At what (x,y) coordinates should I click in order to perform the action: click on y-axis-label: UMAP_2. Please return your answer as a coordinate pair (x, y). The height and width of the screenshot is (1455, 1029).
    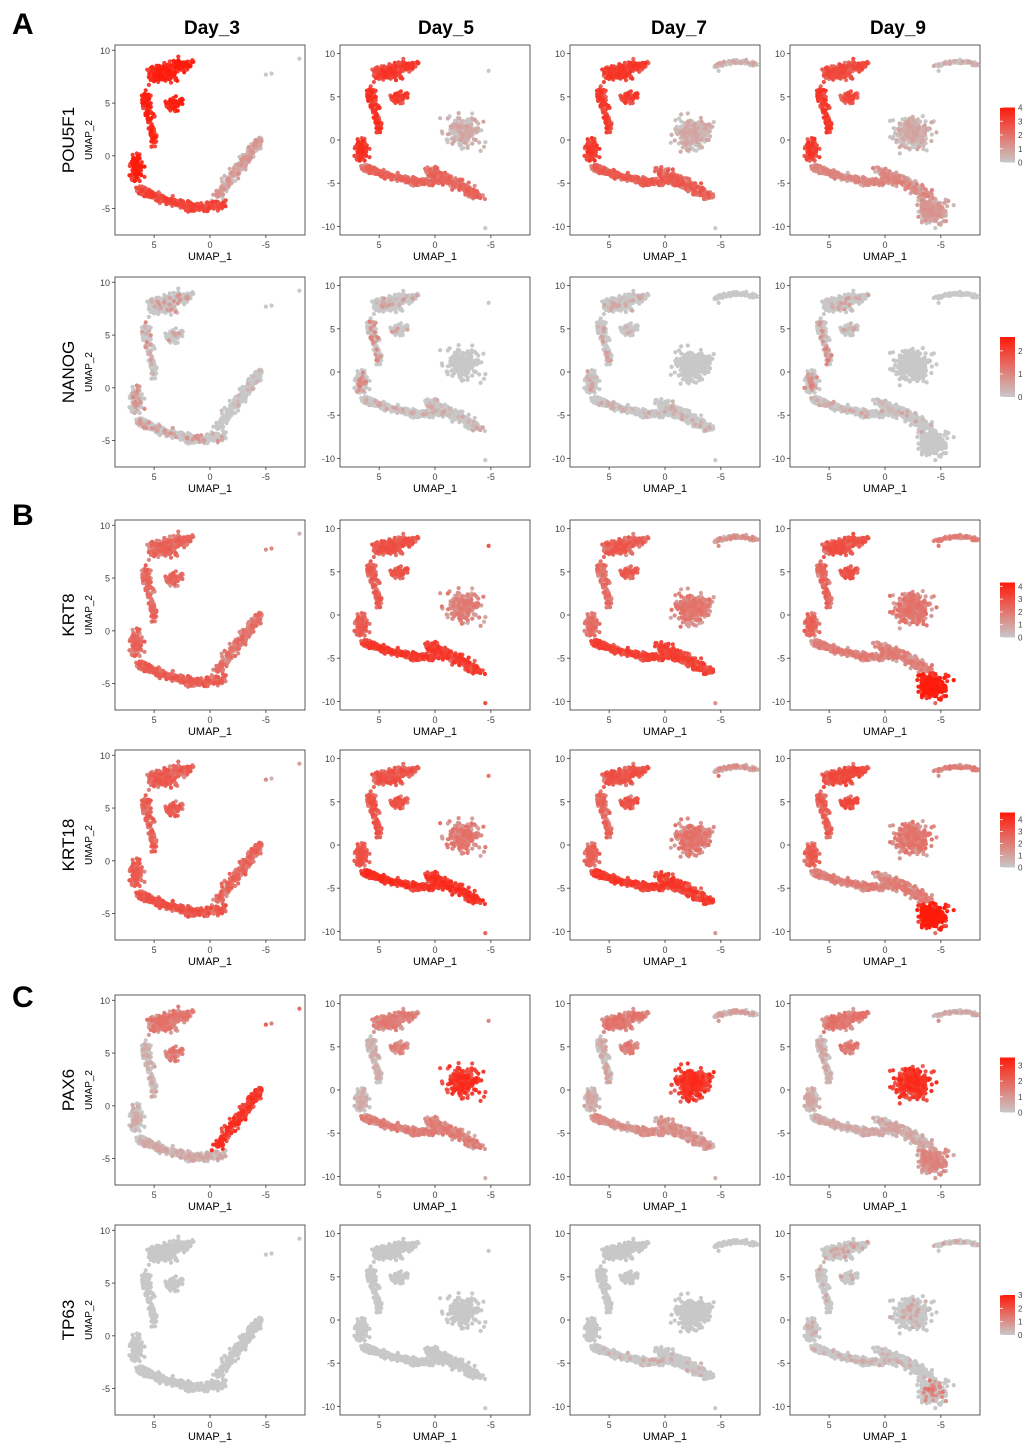
    Looking at the image, I should click on (89, 140).